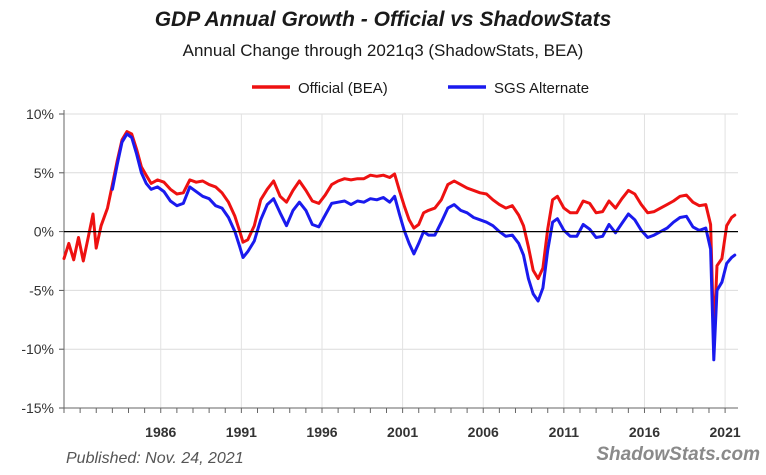  I want to click on x-tick-label: 1991, so click(241, 432).